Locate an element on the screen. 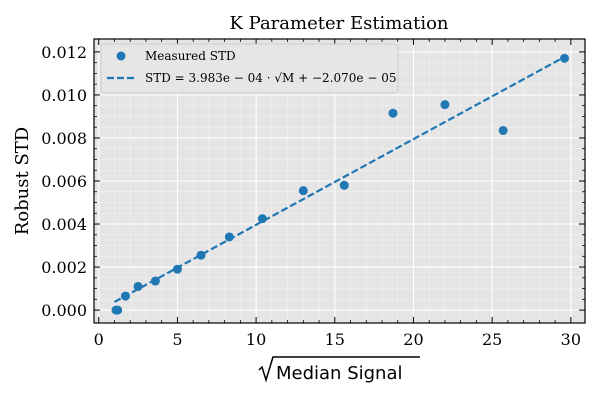 This screenshot has width=600, height=400. y-axis-label-group: Robust STD is located at coordinates (22, 181).